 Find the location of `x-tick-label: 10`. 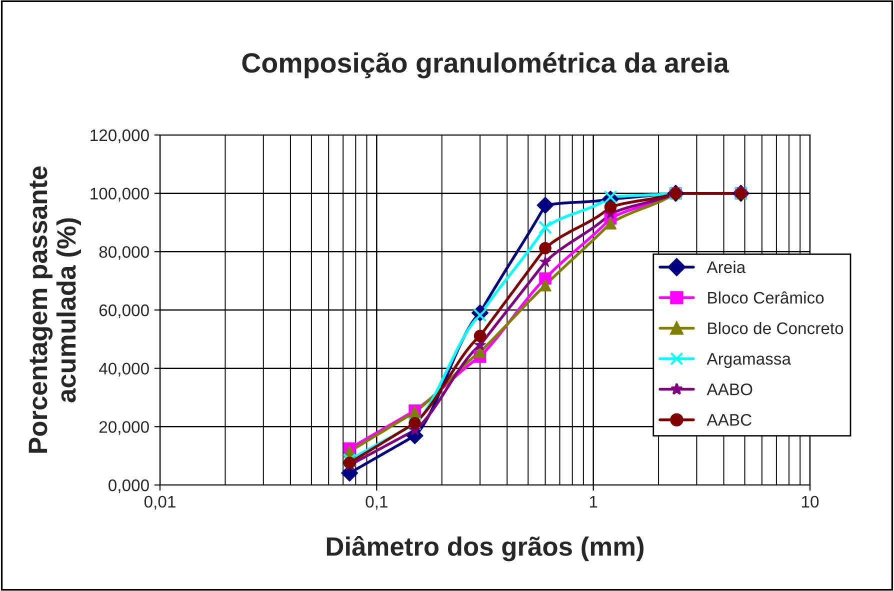

x-tick-label: 10 is located at coordinates (810, 502).